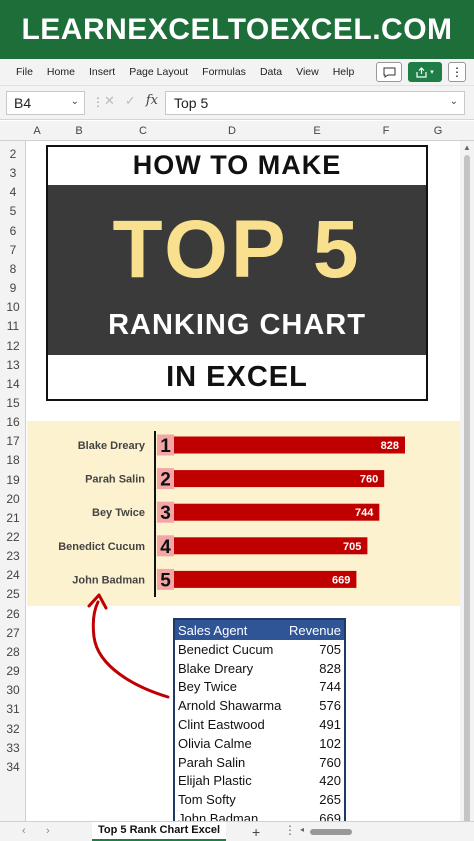 This screenshot has width=474, height=841. Describe the element at coordinates (330, 780) in the screenshot. I see `cell-revenue: 420` at that location.